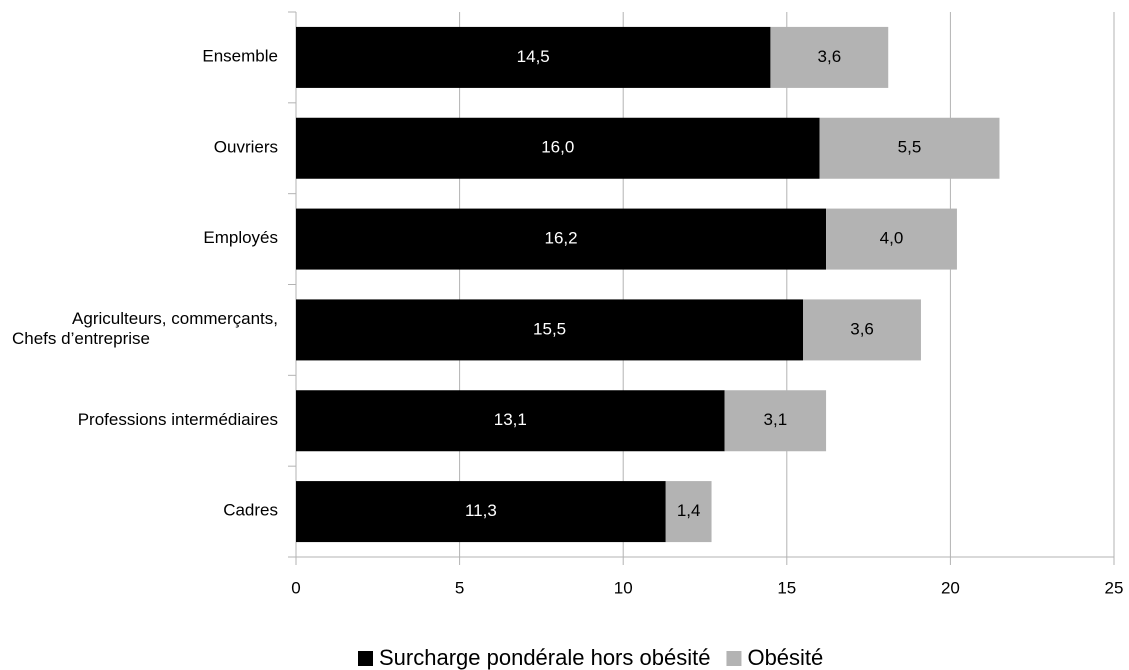 This screenshot has height=670, width=1129. What do you see at coordinates (544, 657) in the screenshot?
I see `legend-label: Surcharge pondérale hors obésité` at bounding box center [544, 657].